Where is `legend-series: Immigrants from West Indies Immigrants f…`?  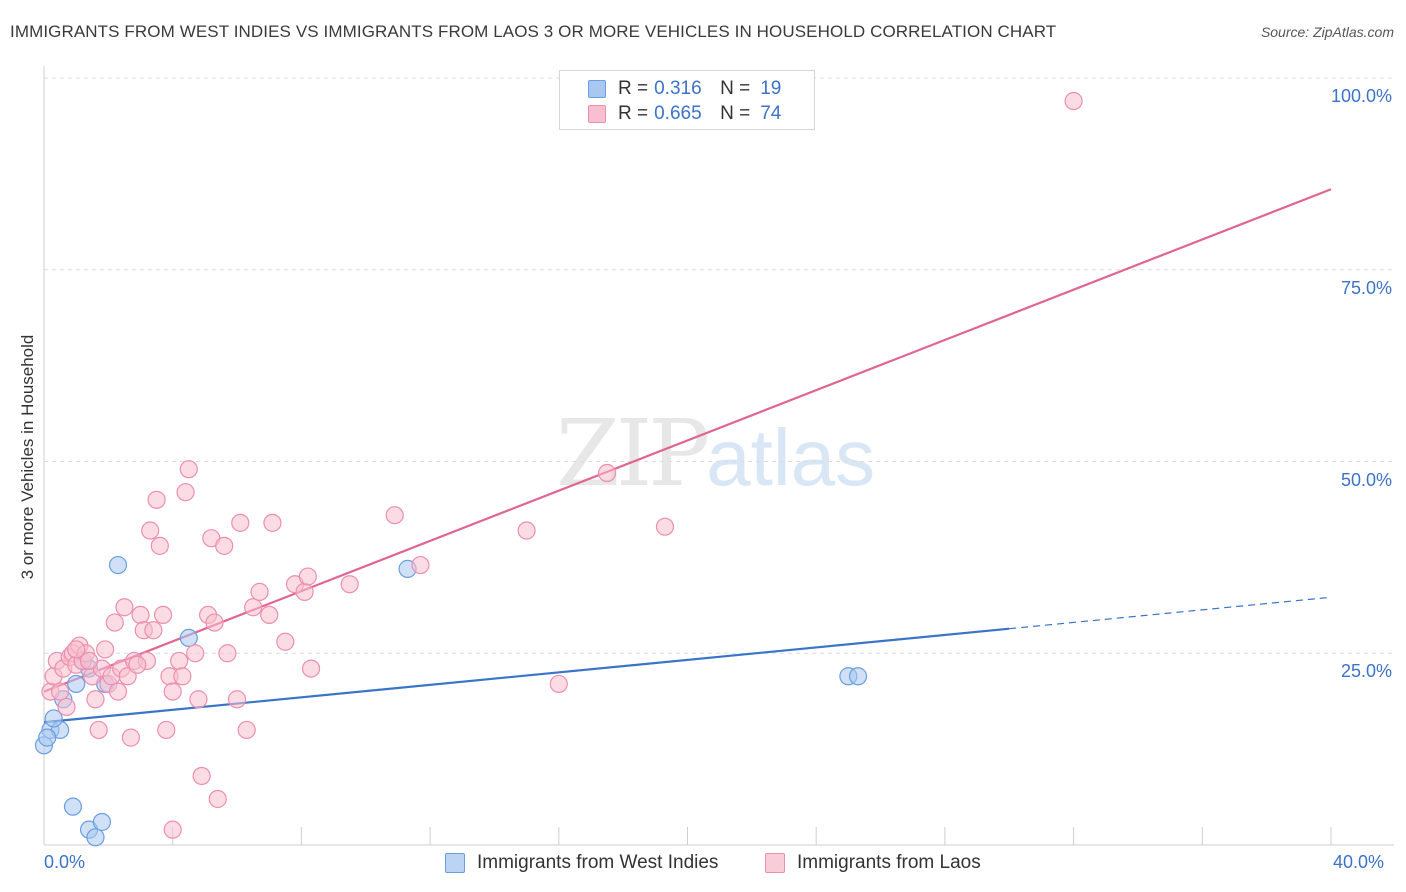 legend-series: Immigrants from West Indies Immigrants f… is located at coordinates (703, 865).